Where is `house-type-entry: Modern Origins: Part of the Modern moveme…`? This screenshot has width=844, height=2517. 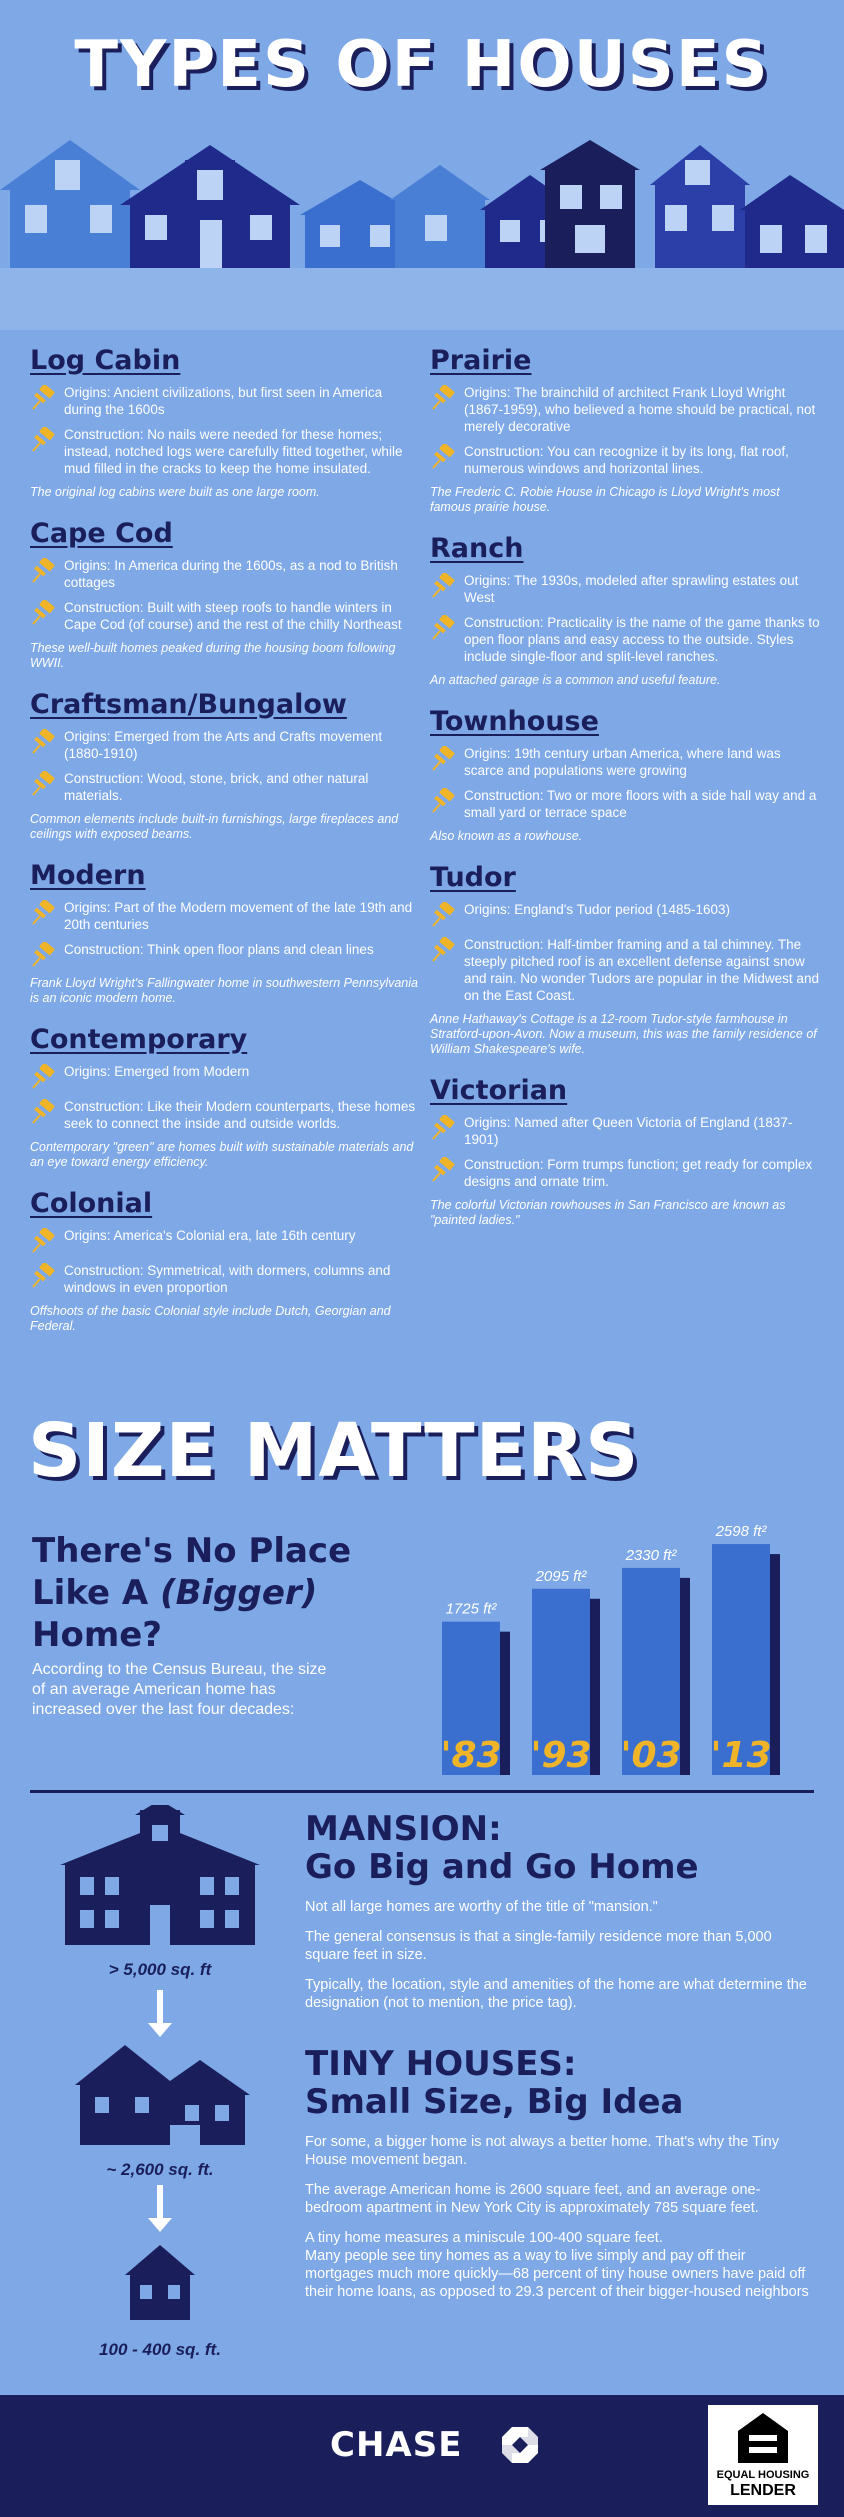
house-type-entry: Modern Origins: Part of the Modern moveme… is located at coordinates (225, 933).